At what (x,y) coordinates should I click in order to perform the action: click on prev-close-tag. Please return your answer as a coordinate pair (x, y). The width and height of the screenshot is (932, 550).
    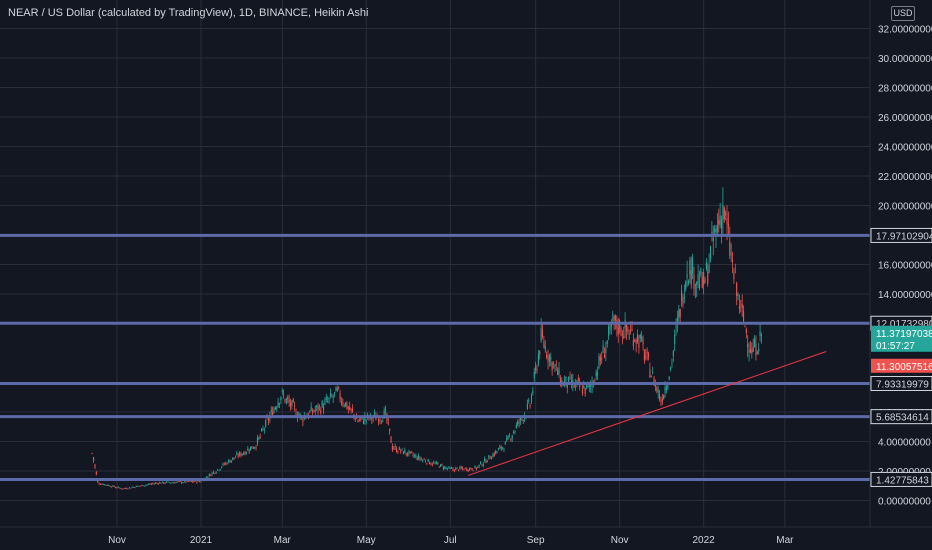
    Looking at the image, I should click on (901, 365).